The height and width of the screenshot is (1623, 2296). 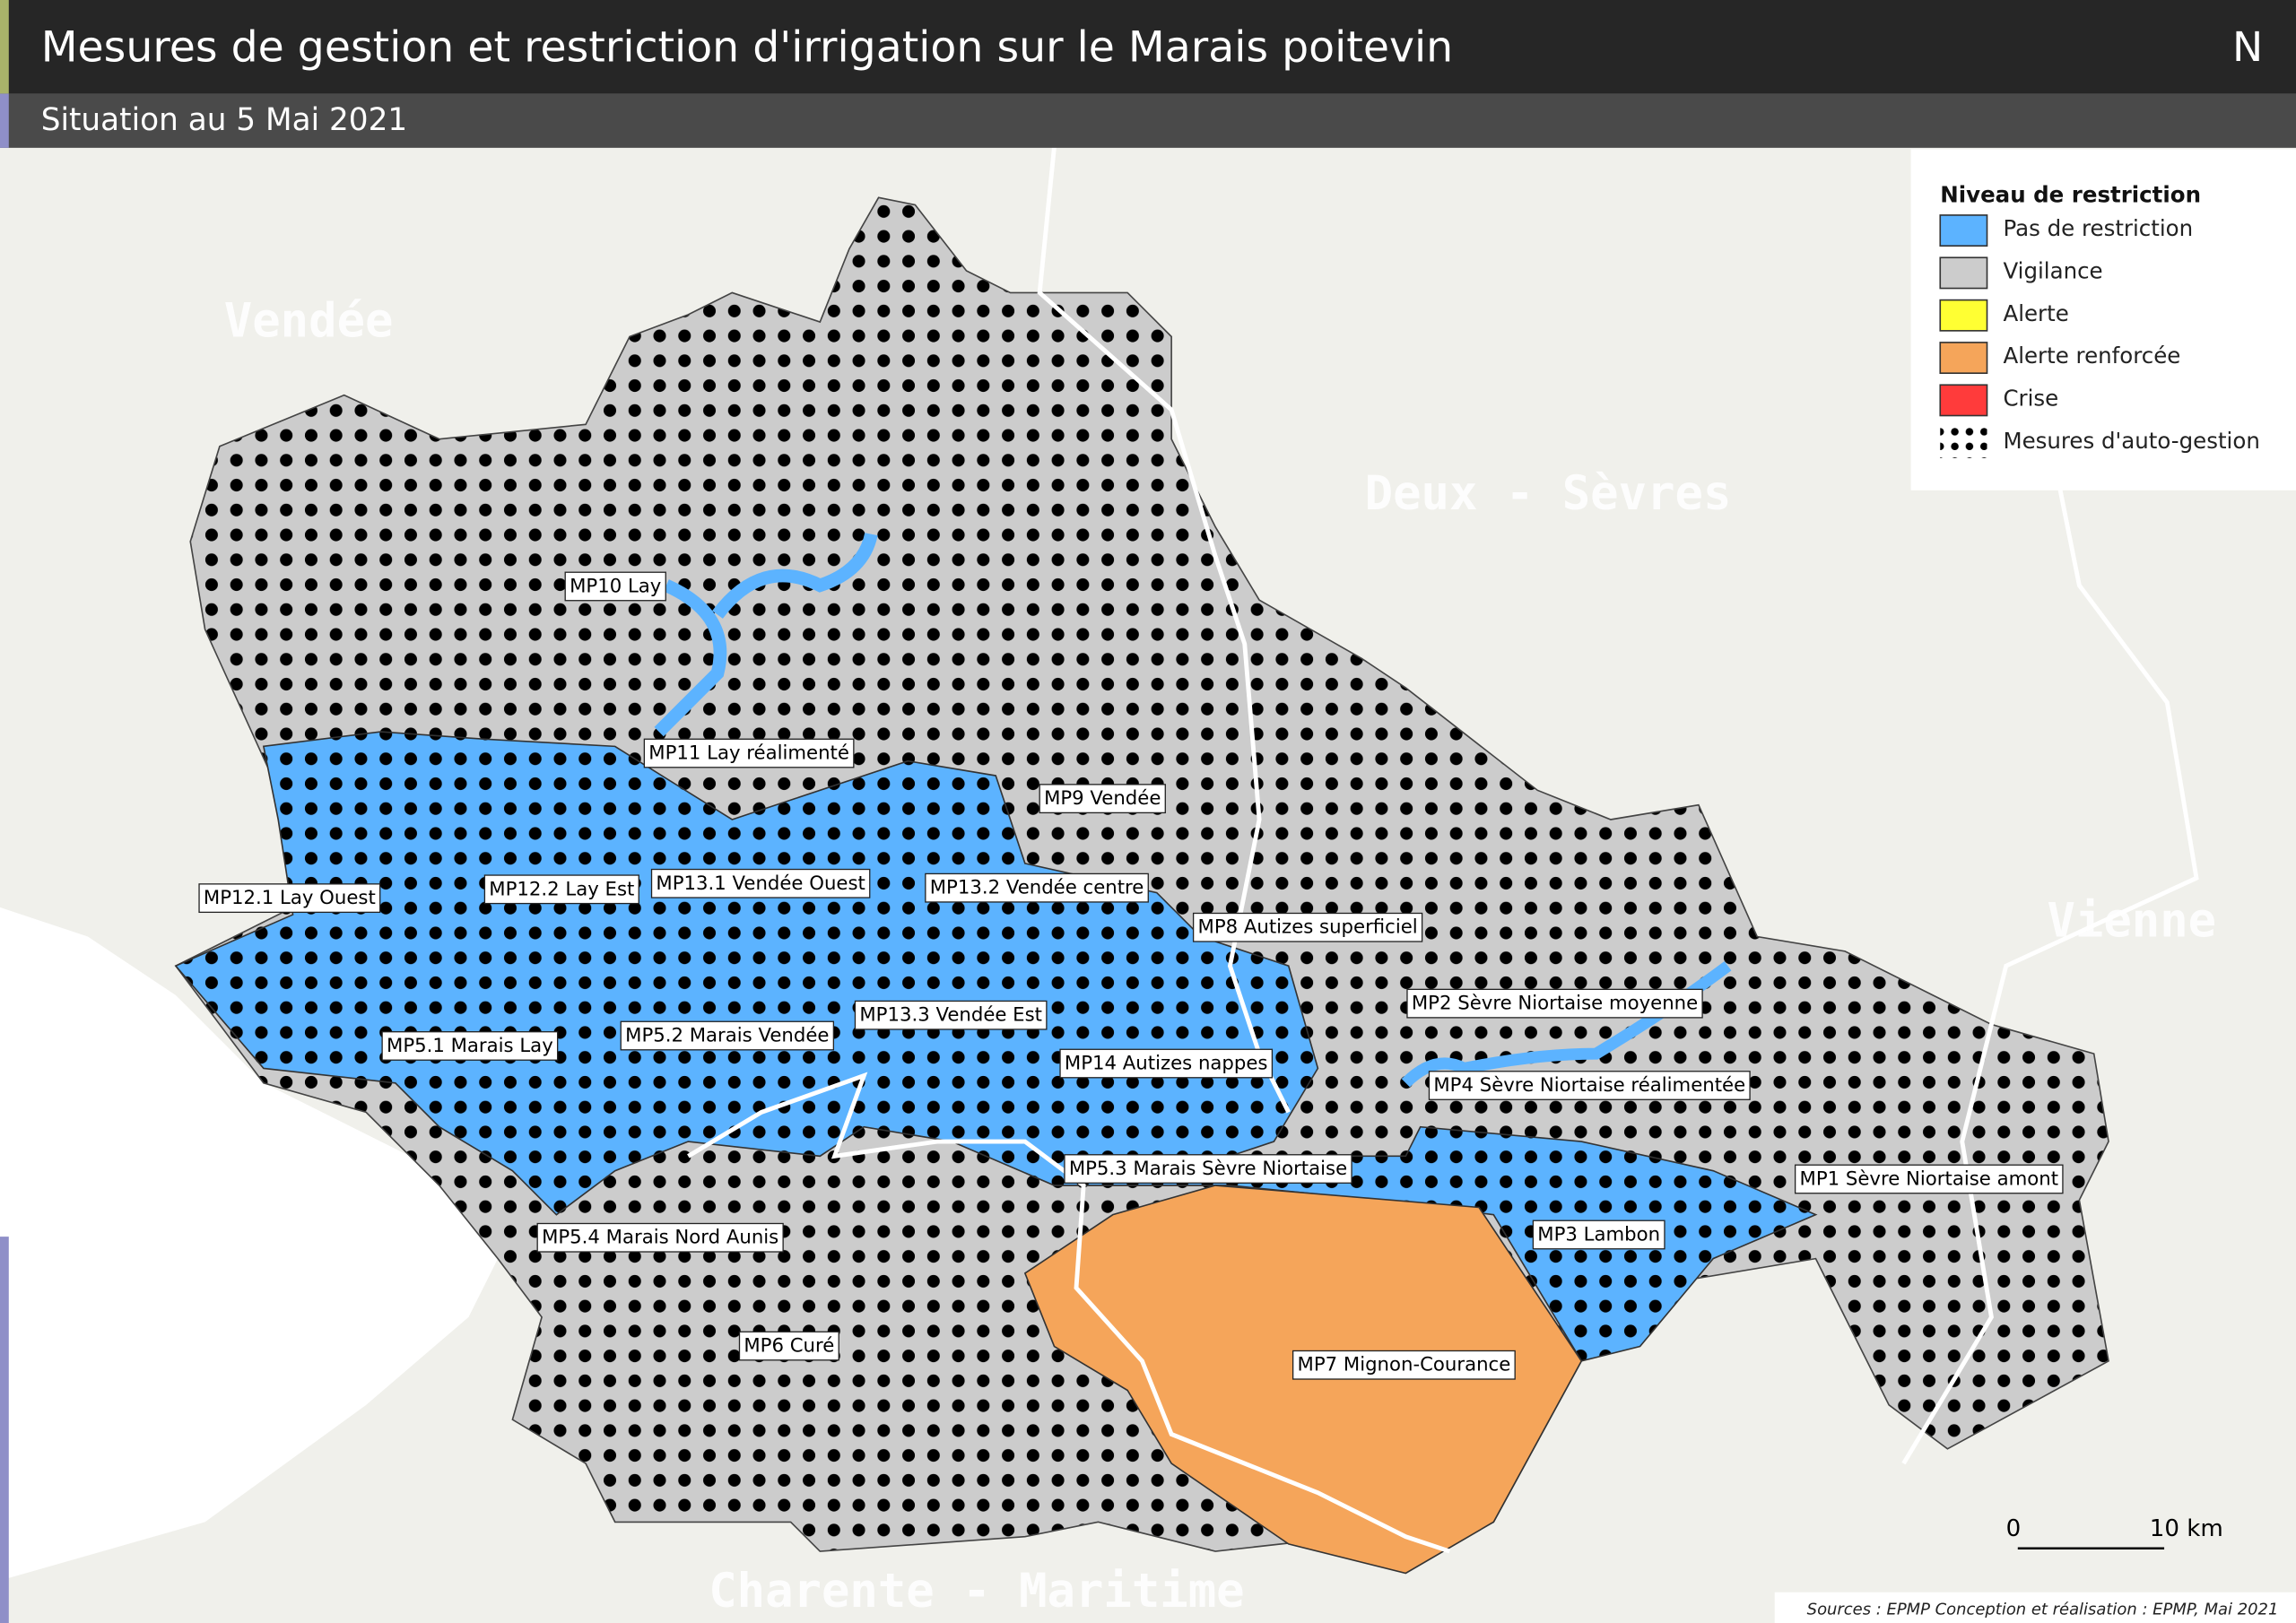 I want to click on zone-label: MP2 Sèvre Niortaise moyenne, so click(x=1555, y=1004).